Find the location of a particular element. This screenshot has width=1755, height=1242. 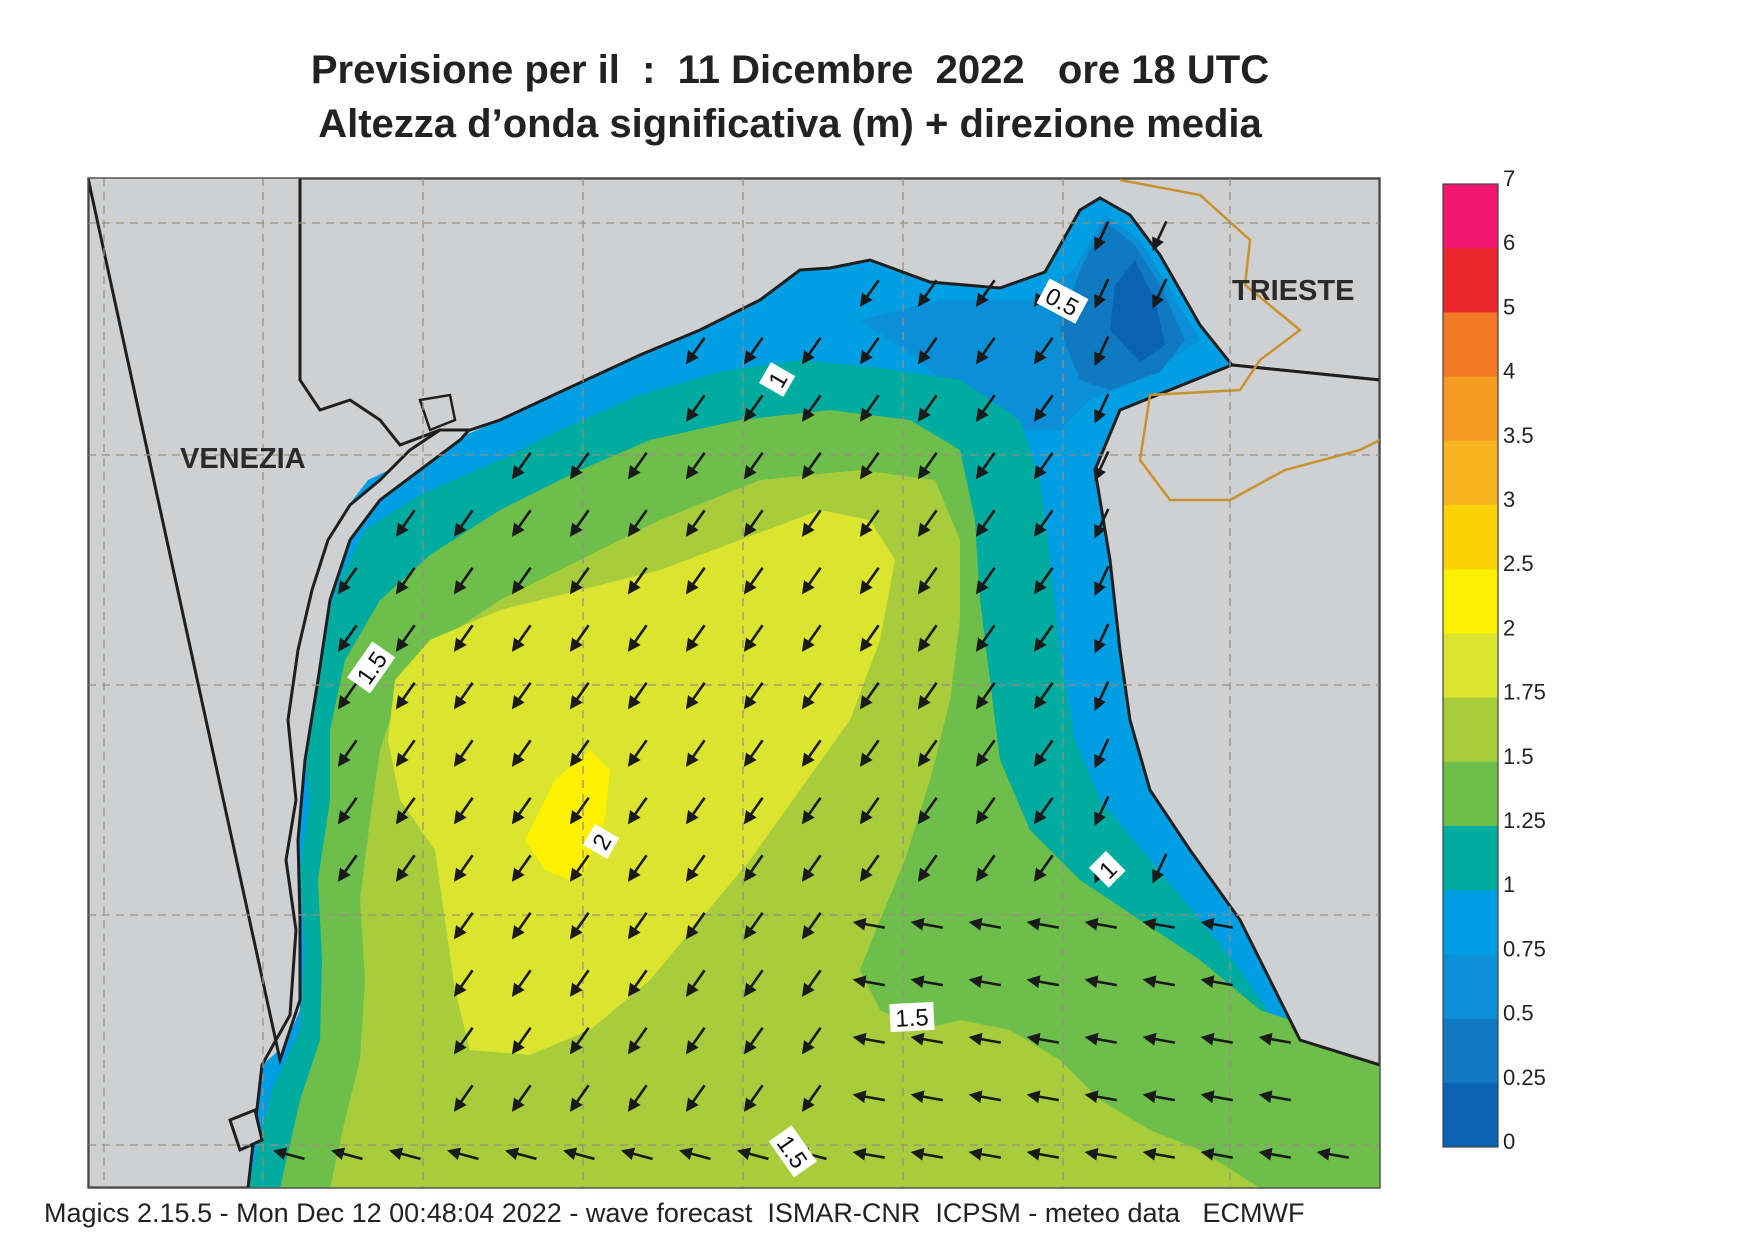

colorbar-tick-label: 2.5 is located at coordinates (1518, 563).